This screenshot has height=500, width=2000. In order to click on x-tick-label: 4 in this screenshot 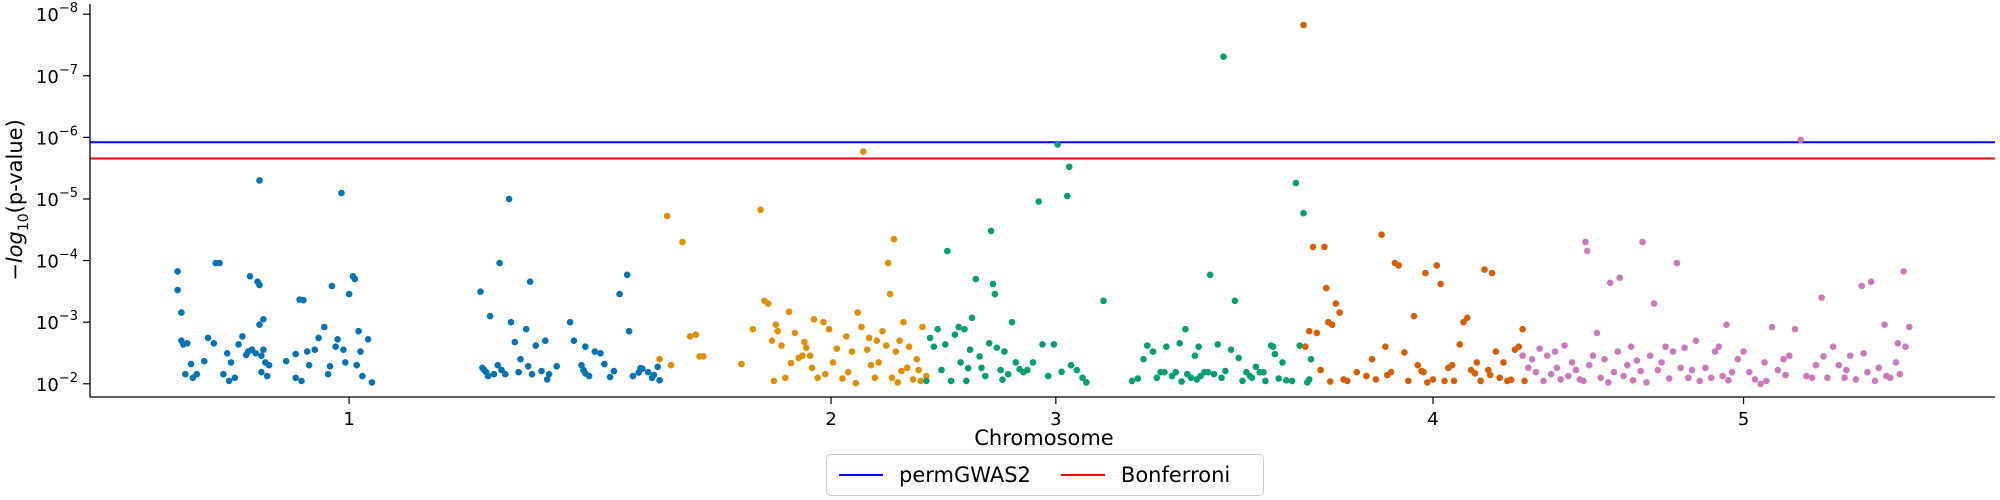, I will do `click(1432, 419)`.